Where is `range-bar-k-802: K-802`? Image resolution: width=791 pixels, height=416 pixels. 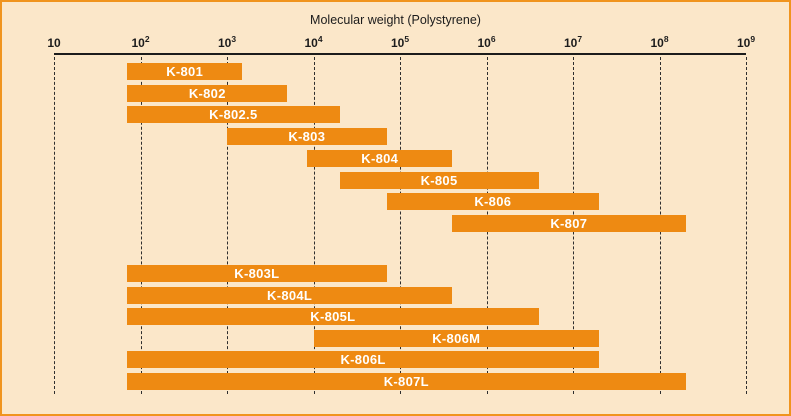
range-bar-k-802: K-802 is located at coordinates (207, 93).